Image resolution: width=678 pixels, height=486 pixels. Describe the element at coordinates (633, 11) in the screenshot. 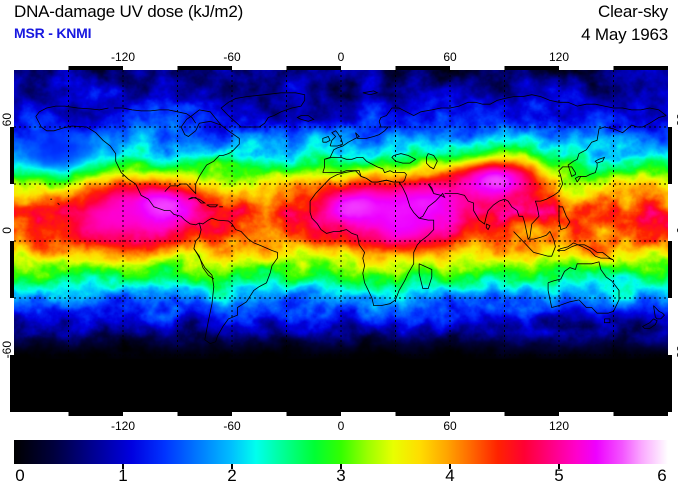

I see `sky-condition-label: Clear-sky` at that location.